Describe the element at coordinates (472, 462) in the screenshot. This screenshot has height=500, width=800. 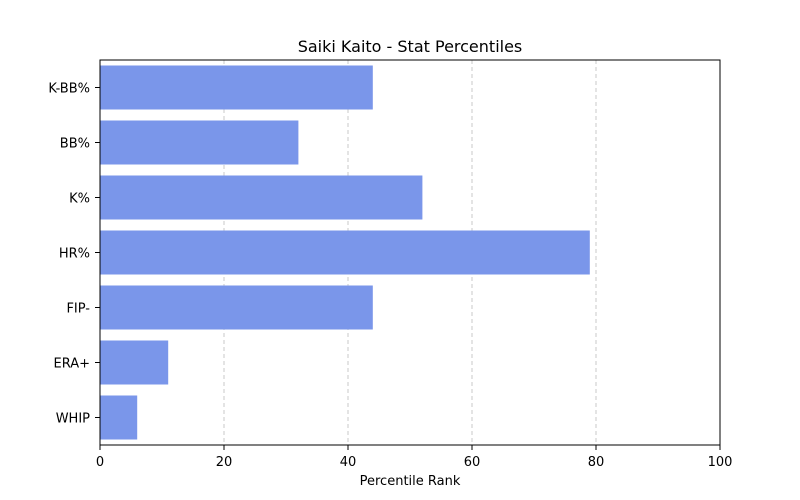
I see `x-tick-label: 60` at that location.